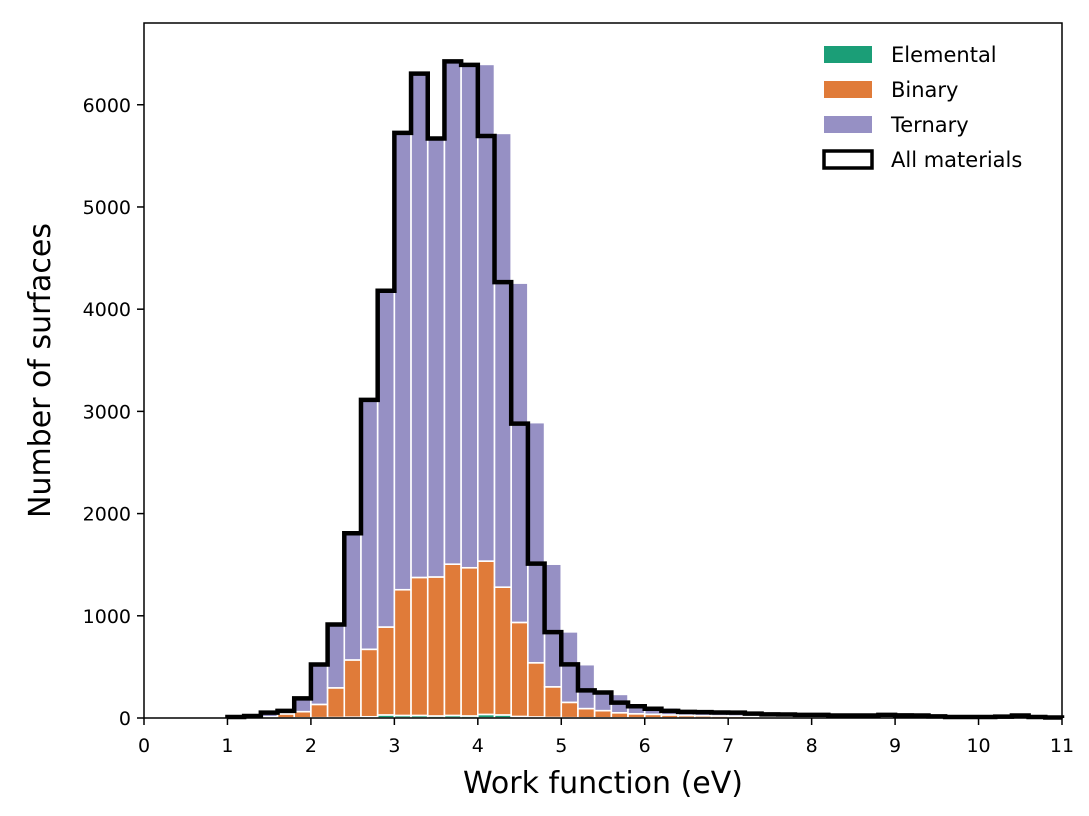 The width and height of the screenshot is (1089, 816). Describe the element at coordinates (924, 90) in the screenshot. I see `legend-label: Binary` at that location.